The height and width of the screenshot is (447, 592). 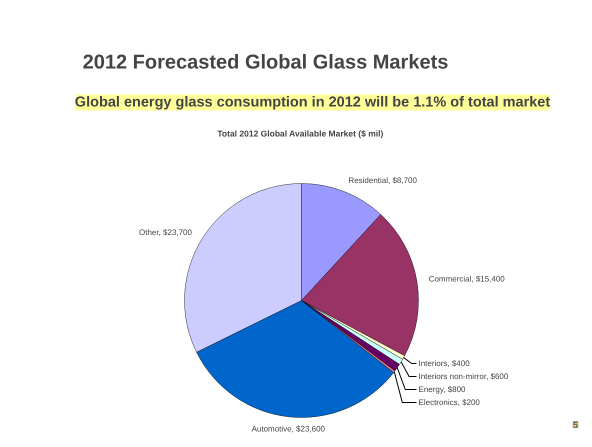 What do you see at coordinates (444, 363) in the screenshot?
I see `slice-label: Interiors, $400` at bounding box center [444, 363].